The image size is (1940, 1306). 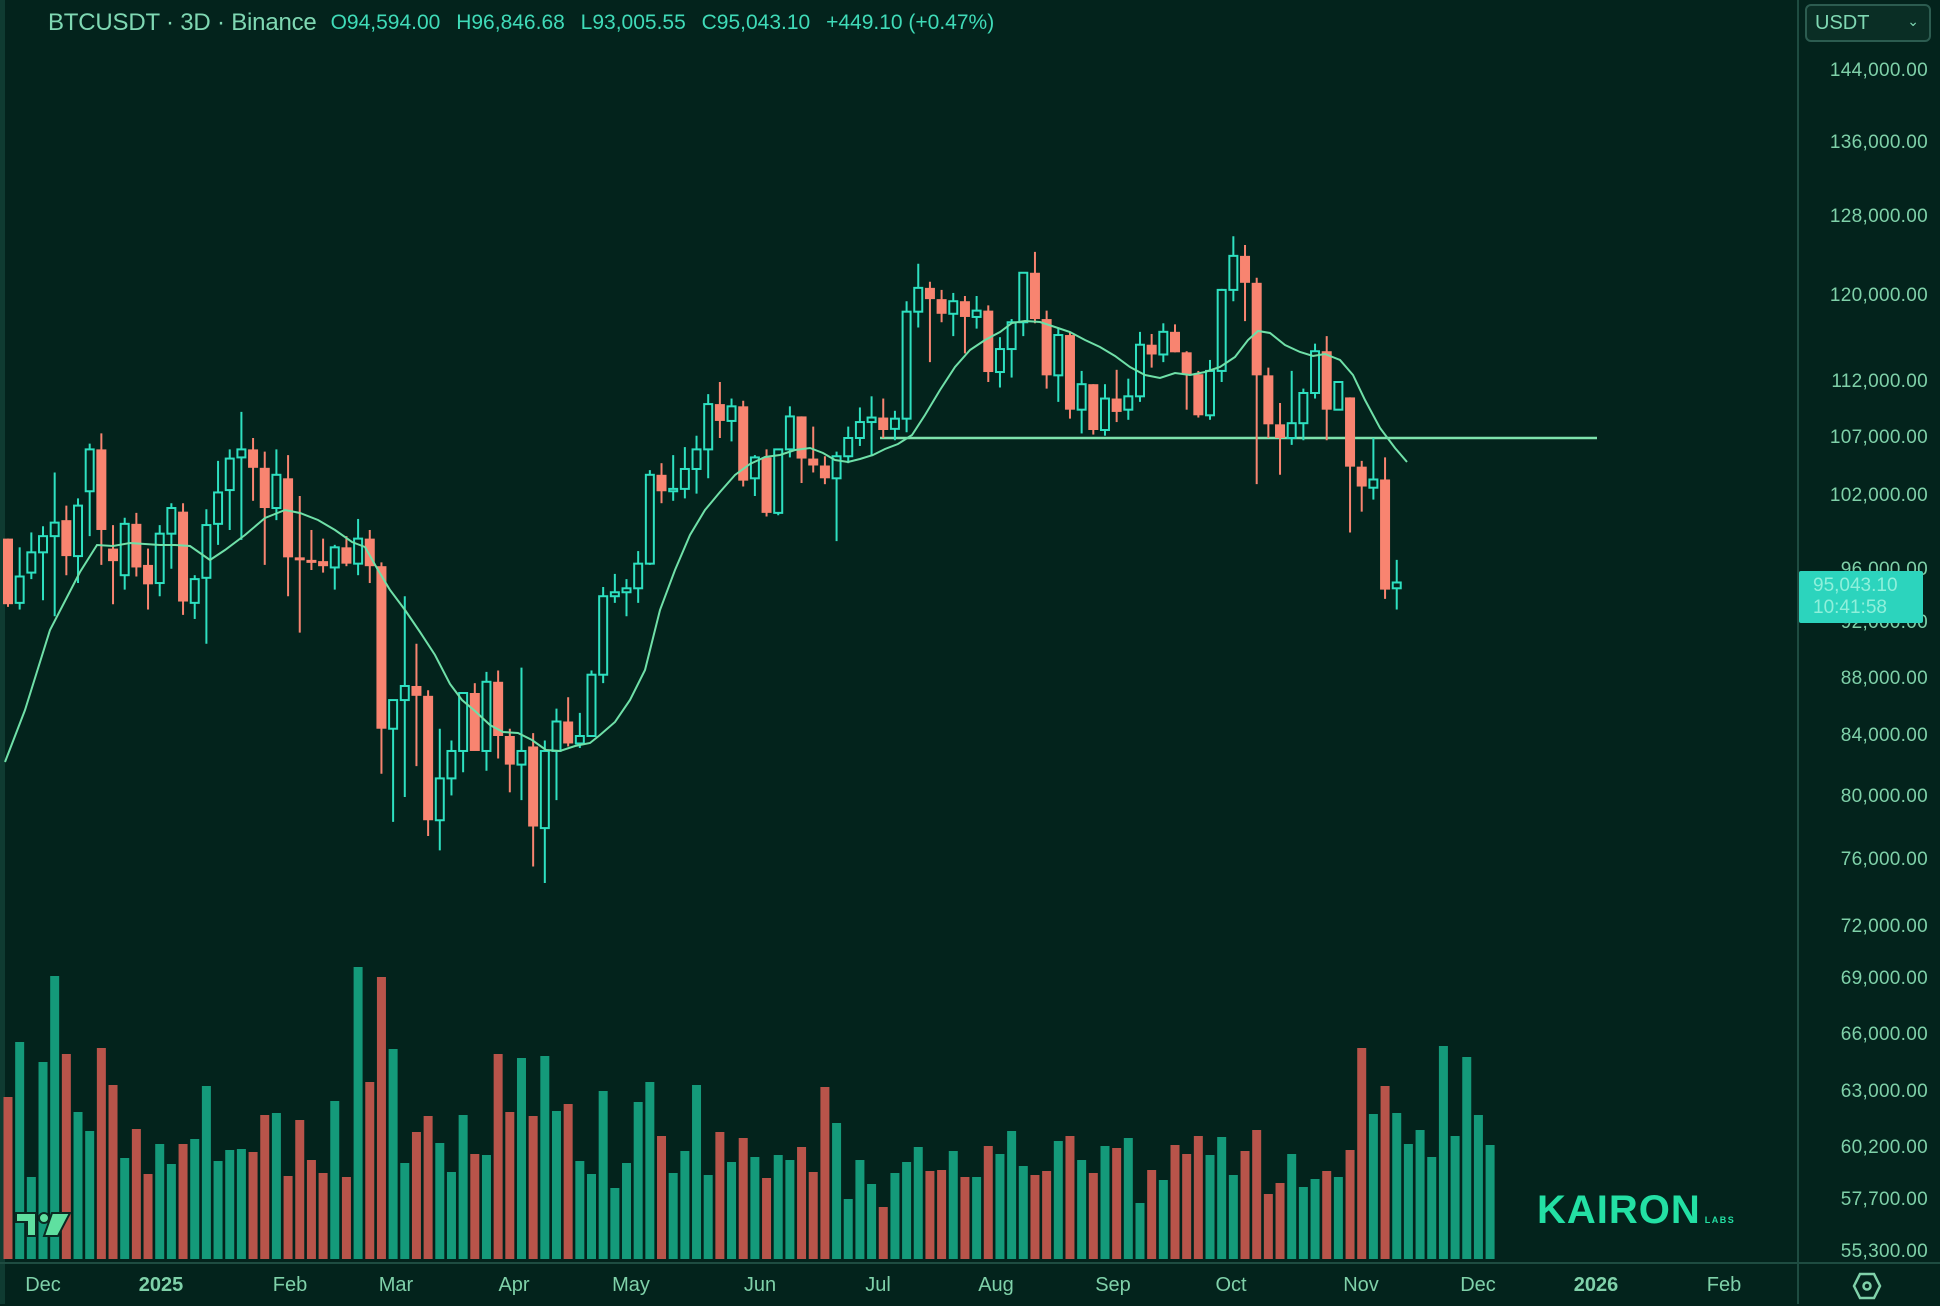 What do you see at coordinates (1878, 216) in the screenshot?
I see `price-tick-label: 128,000.00` at bounding box center [1878, 216].